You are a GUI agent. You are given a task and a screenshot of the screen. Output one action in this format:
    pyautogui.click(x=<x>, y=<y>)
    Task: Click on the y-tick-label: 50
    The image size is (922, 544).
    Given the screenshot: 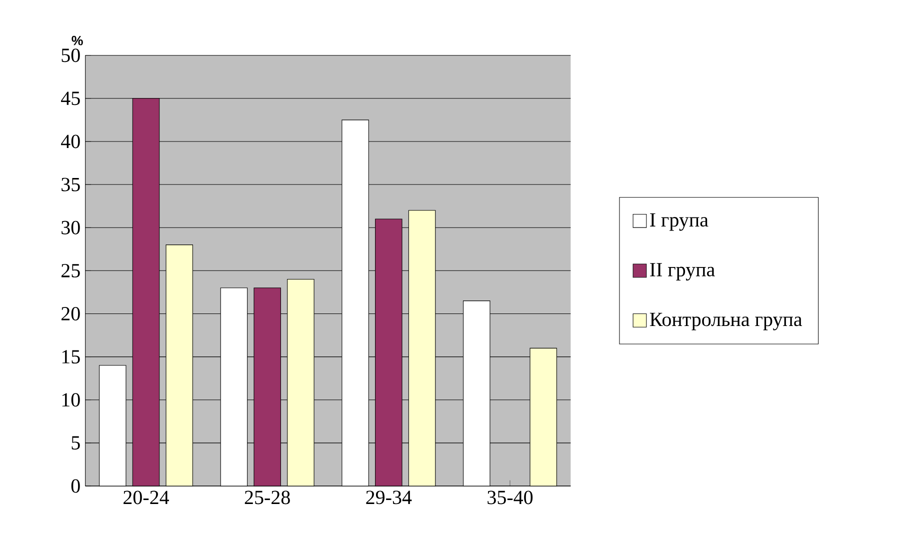 What is the action you would take?
    pyautogui.click(x=71, y=55)
    